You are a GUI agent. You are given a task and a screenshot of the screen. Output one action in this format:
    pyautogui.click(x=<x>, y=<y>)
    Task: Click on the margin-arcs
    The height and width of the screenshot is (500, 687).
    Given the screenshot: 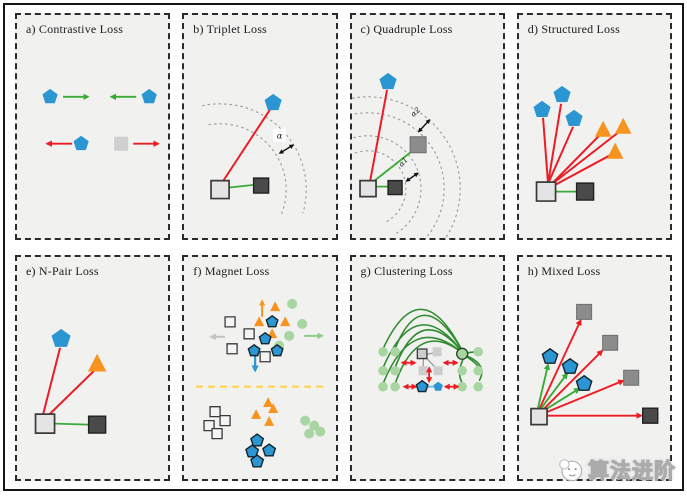 What is the action you would take?
    pyautogui.click(x=406, y=167)
    